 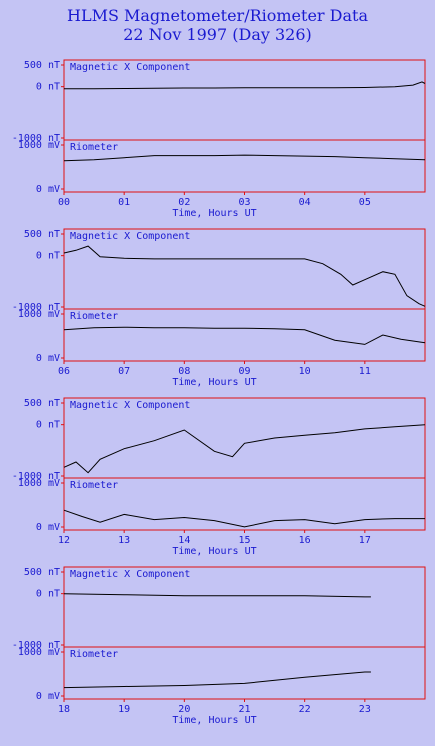 I want to click on x-tick-label: 23, so click(x=365, y=709).